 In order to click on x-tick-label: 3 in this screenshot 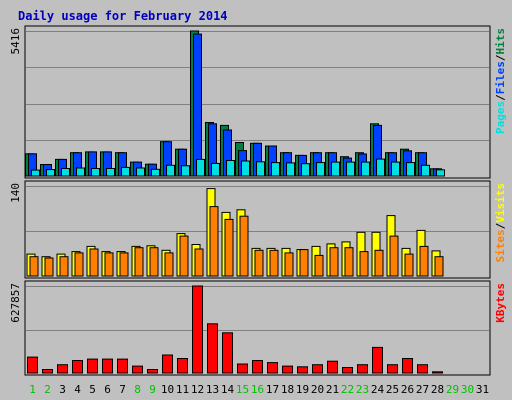, I will do `click(62, 389)`.